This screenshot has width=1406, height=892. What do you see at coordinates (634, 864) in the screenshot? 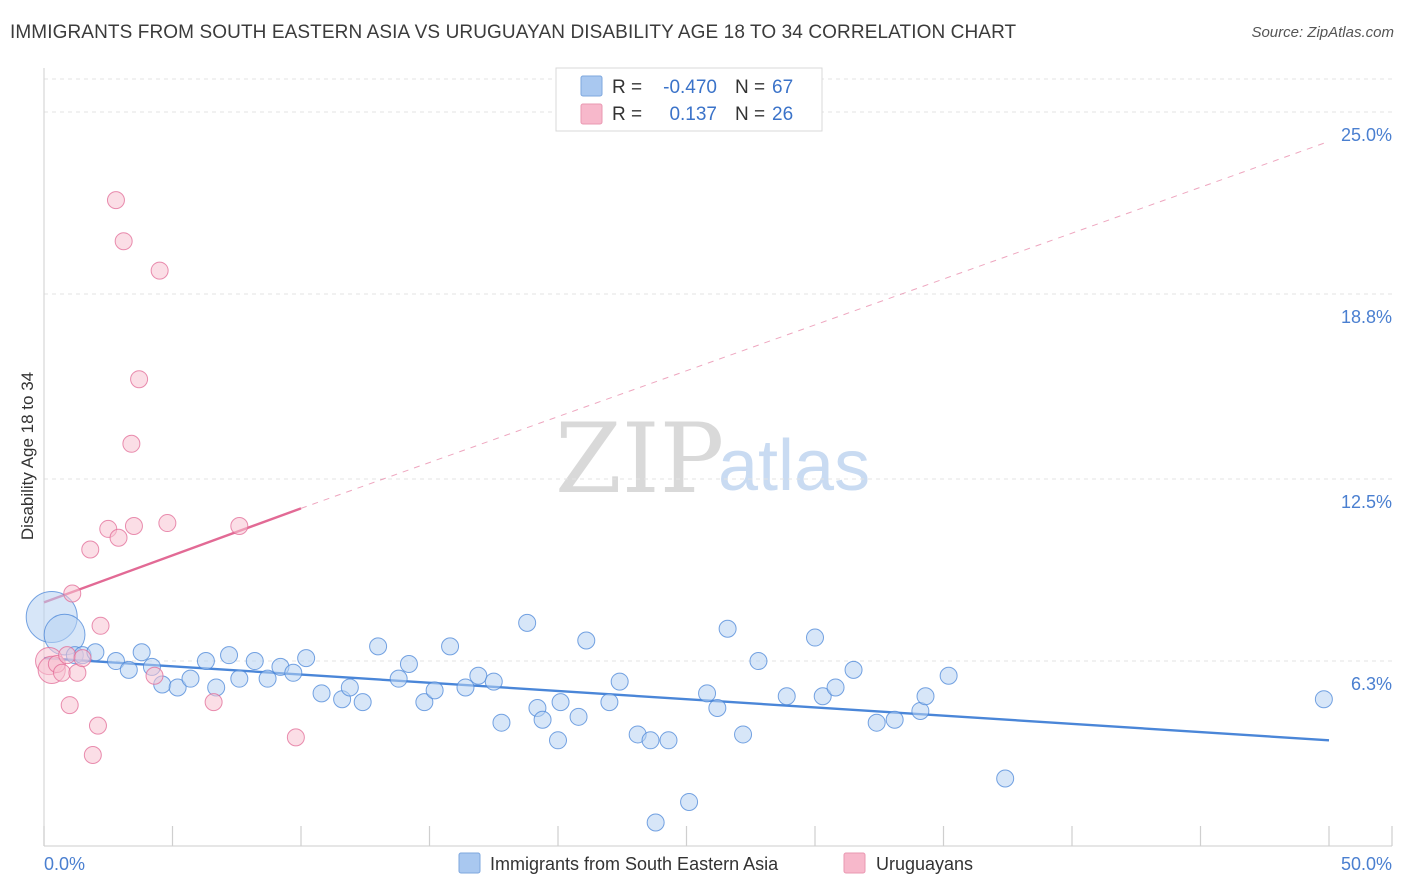
I see `legend-label-immigrants: Immigrants from South Eastern Asia` at bounding box center [634, 864].